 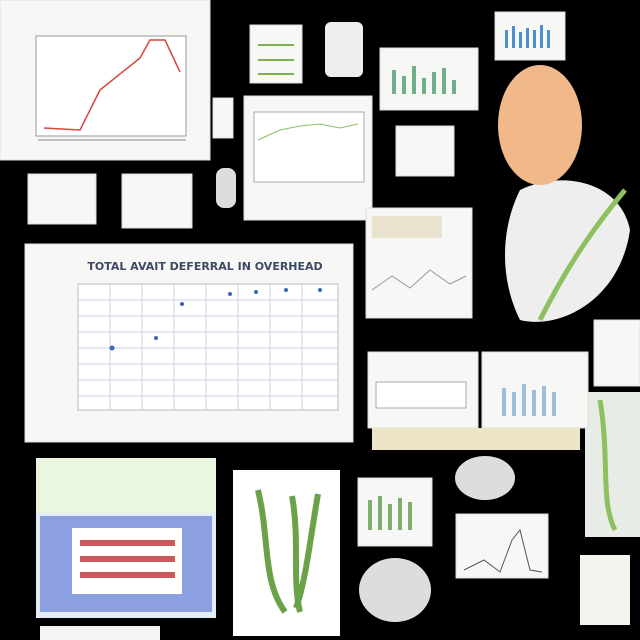 What do you see at coordinates (126, 538) in the screenshot?
I see `spreadsheet-card` at bounding box center [126, 538].